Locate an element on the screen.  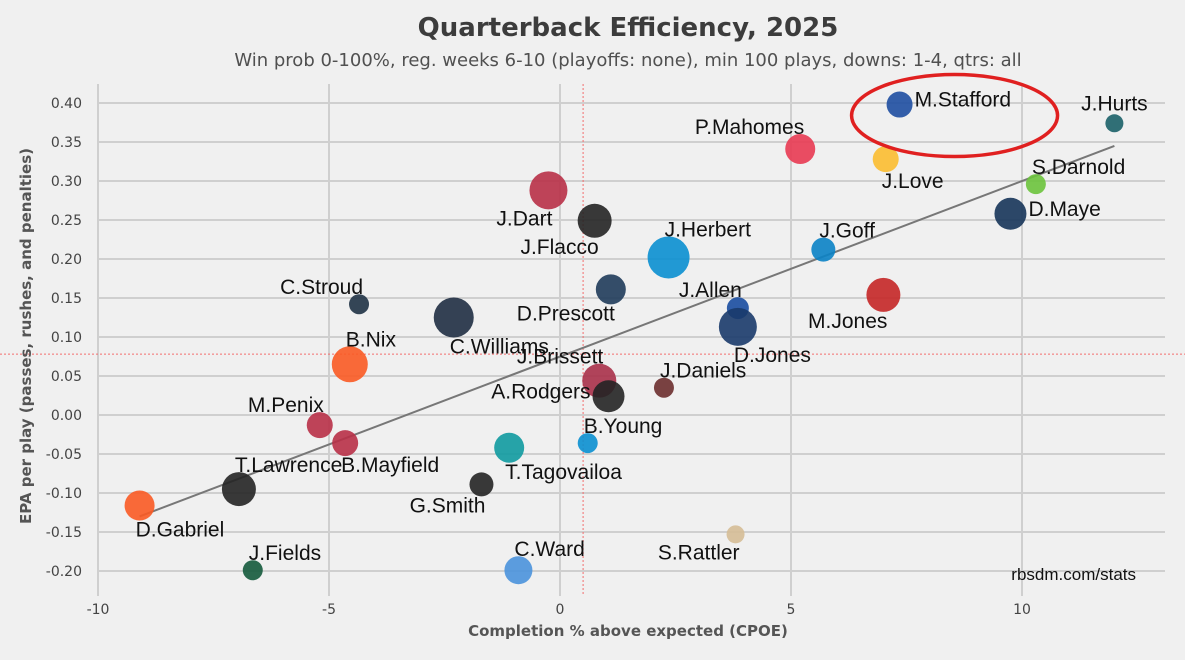
y-tick-label: -0.20 is located at coordinates (64, 572).